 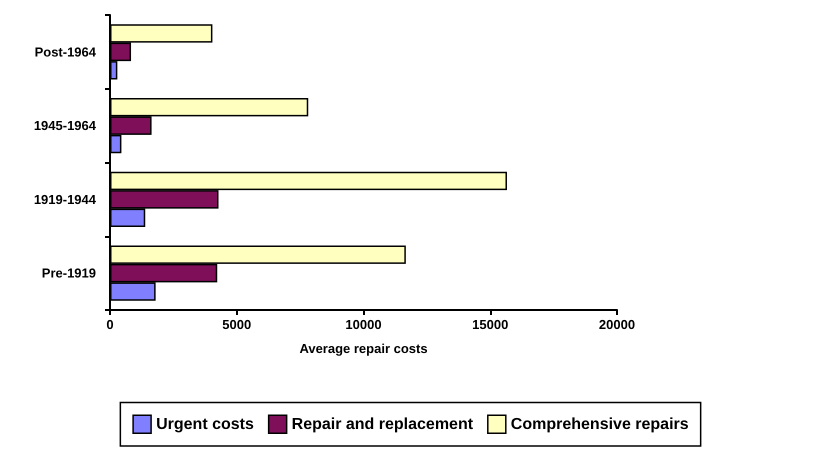 I want to click on y-tick-label: 1945-1964, so click(x=65, y=126).